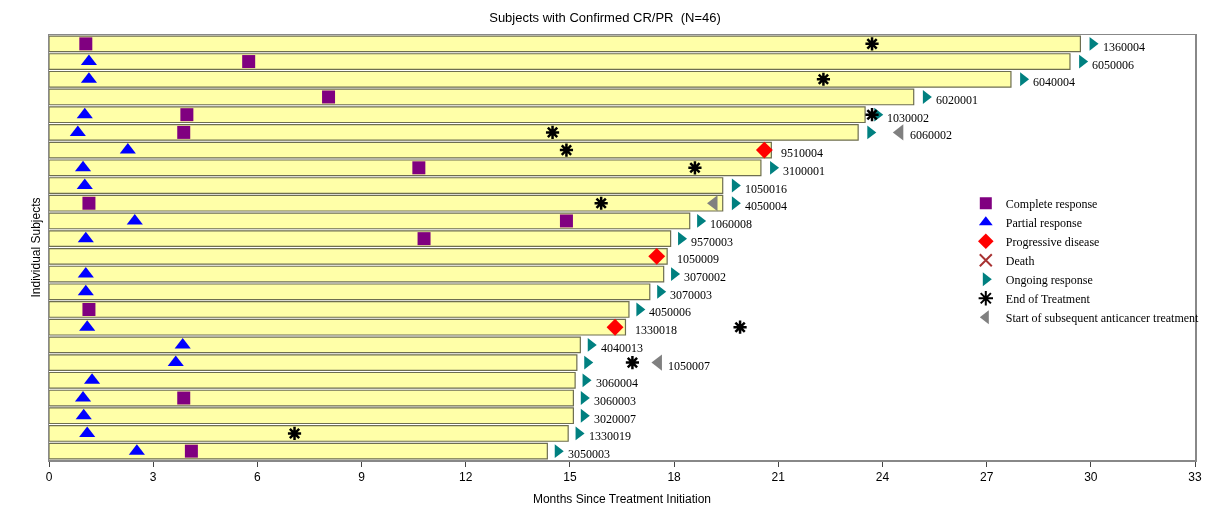 This screenshot has height=506, width=1210. Describe the element at coordinates (908, 118) in the screenshot. I see `y-tick-label: 1030002` at that location.